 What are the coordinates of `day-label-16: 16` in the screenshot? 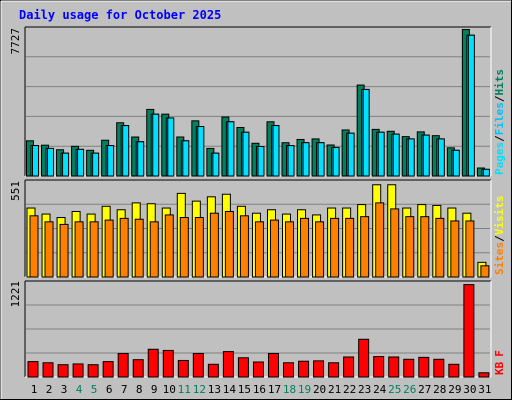 It's located at (259, 389).